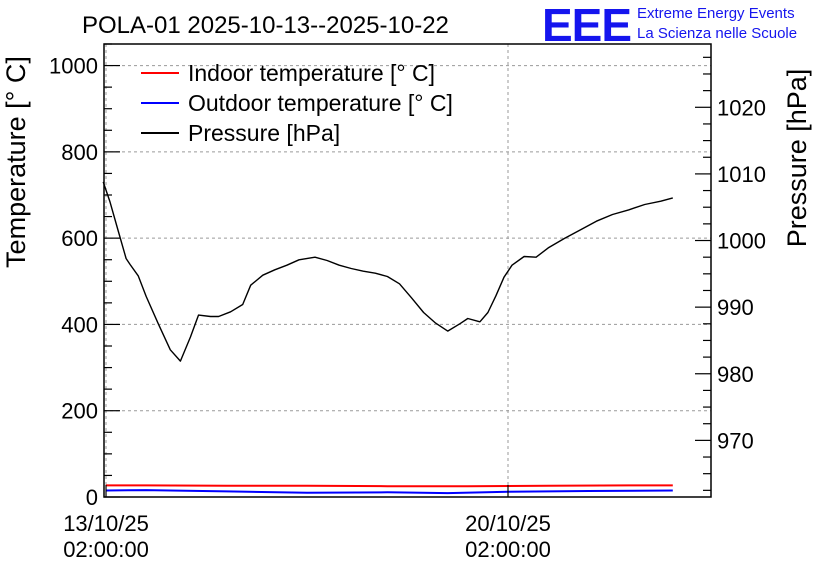 This screenshot has width=836, height=577. I want to click on y-tick-label: 200, so click(79, 411).